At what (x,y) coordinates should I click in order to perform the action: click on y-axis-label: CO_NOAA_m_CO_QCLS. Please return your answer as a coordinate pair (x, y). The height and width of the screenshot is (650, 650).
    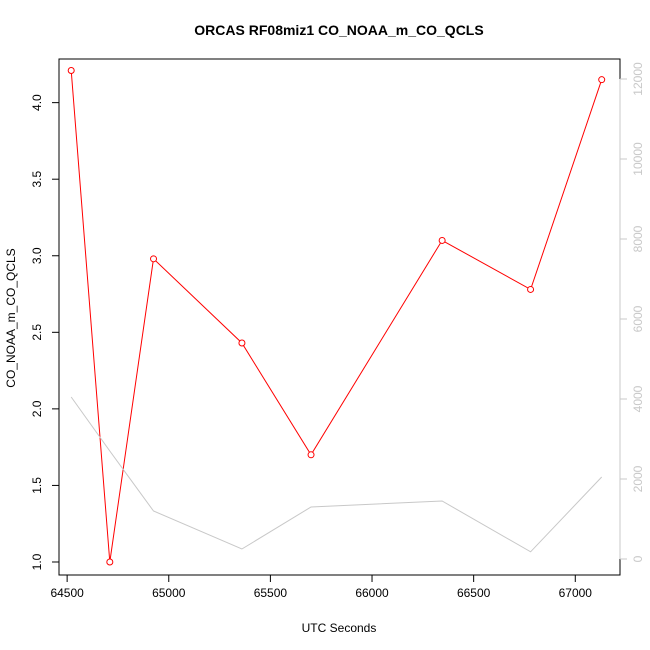
    Looking at the image, I should click on (11, 317).